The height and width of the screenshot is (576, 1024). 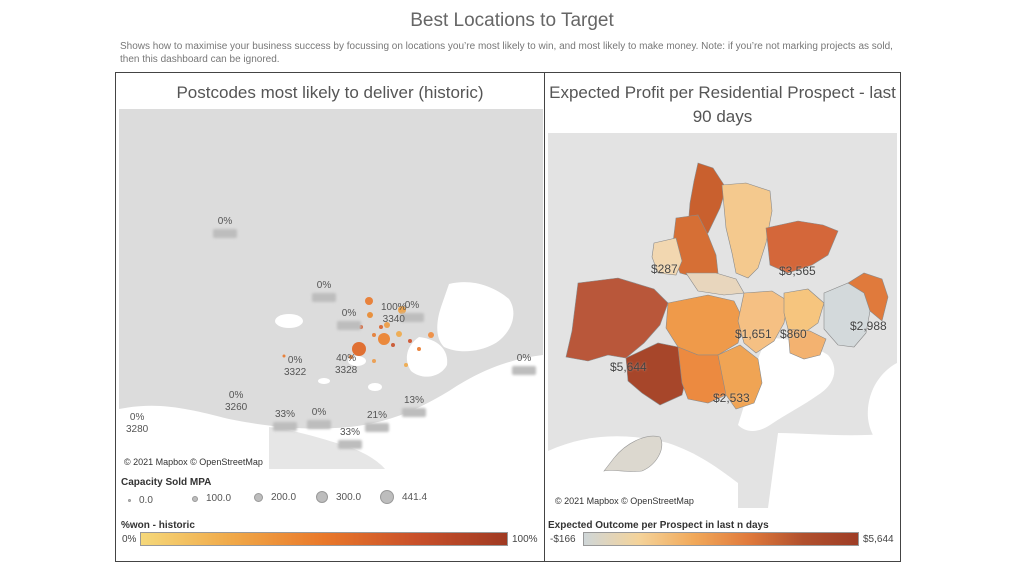 I want to click on region-value-label: $2,533, so click(x=731, y=398).